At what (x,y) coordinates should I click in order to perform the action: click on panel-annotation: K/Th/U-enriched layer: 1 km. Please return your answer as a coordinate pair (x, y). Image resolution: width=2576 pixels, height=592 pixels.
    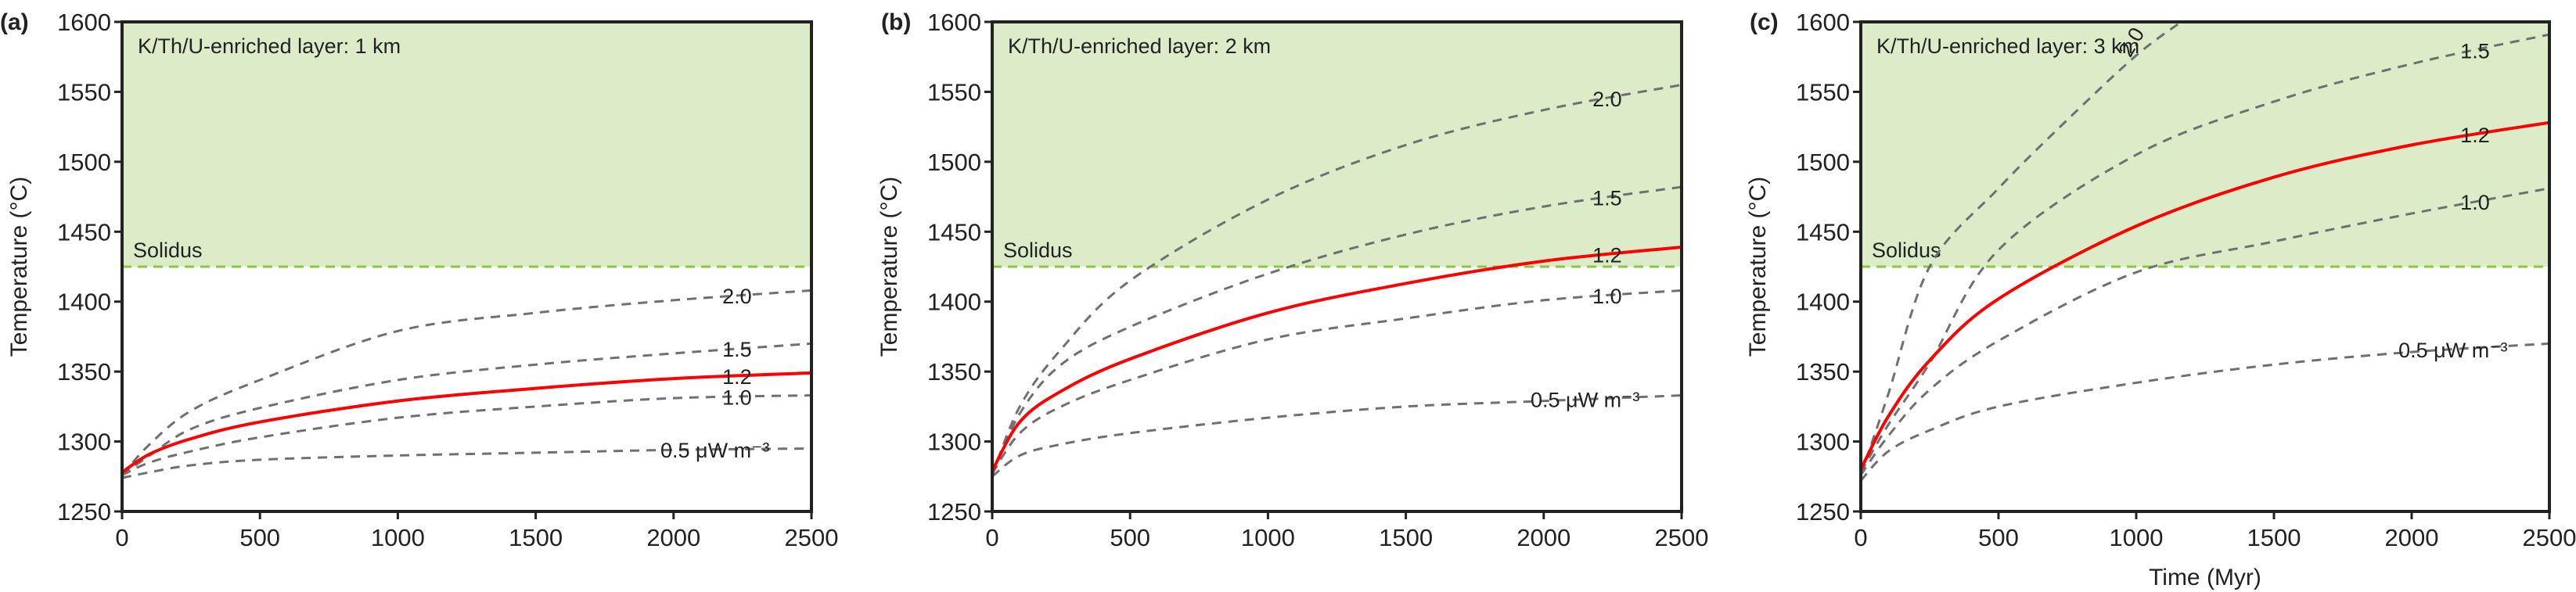
    Looking at the image, I should click on (270, 46).